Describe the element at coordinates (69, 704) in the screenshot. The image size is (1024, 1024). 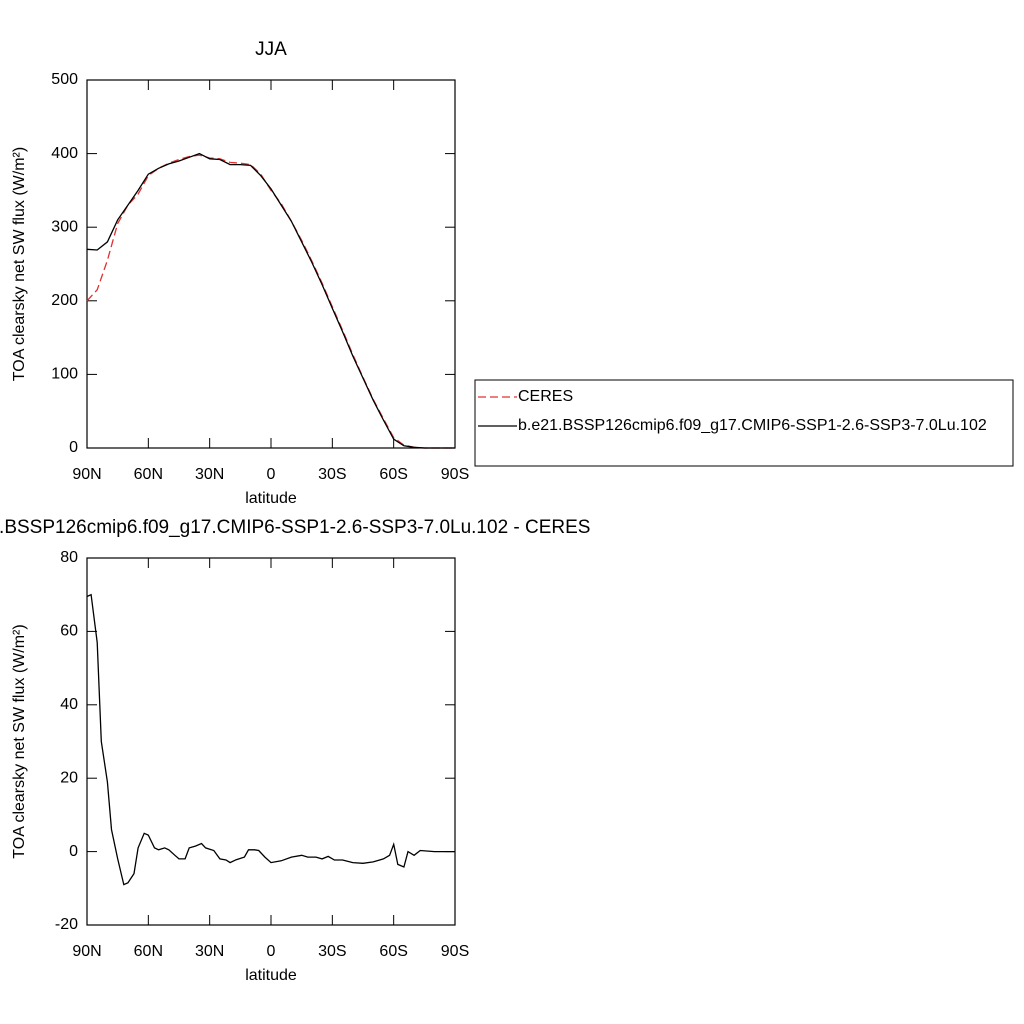
I see `y-tick-label: 40` at that location.